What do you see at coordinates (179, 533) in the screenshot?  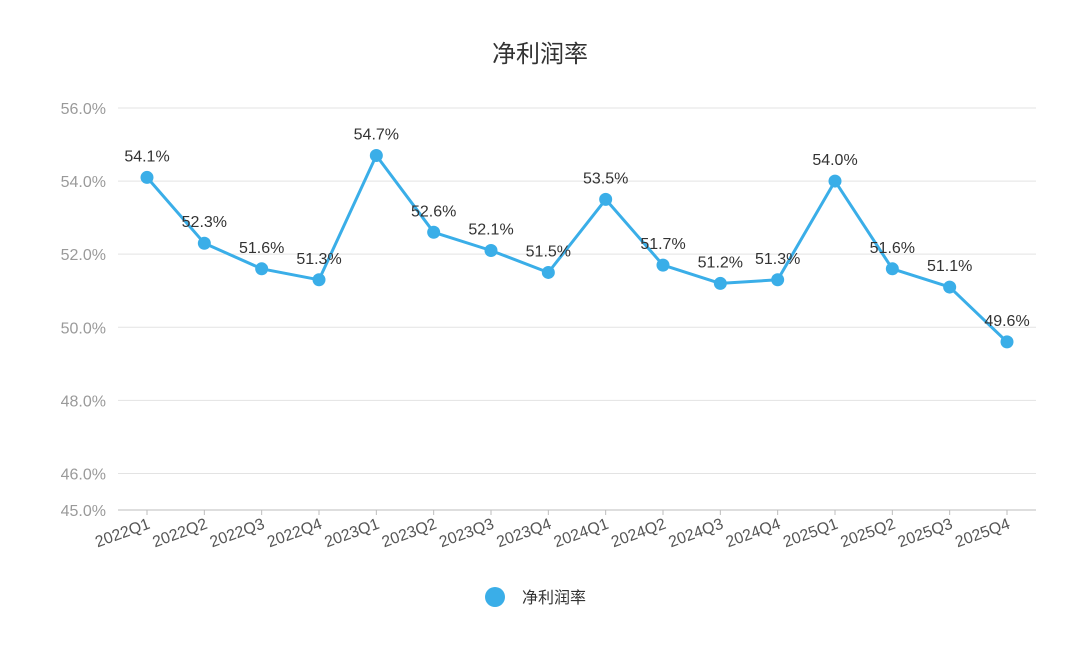 I see `x-tick-label: 2022Q2` at bounding box center [179, 533].